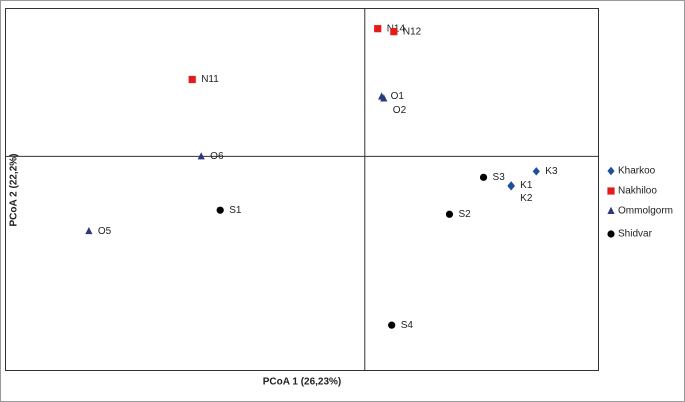 Image resolution: width=685 pixels, height=402 pixels. Describe the element at coordinates (551, 171) in the screenshot. I see `point-label: K3` at that location.